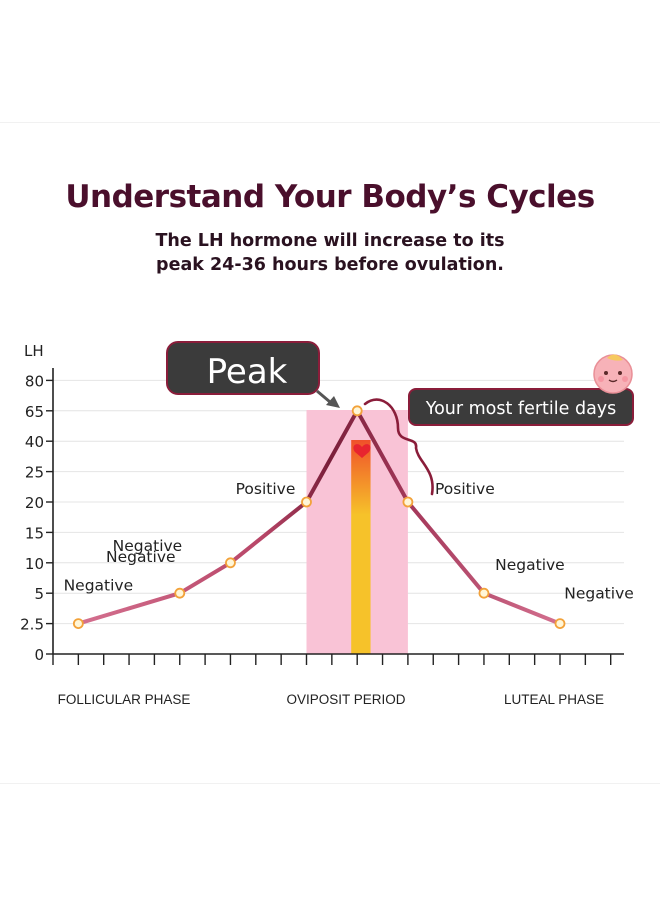  I want to click on fertile-callout-box, so click(521, 407).